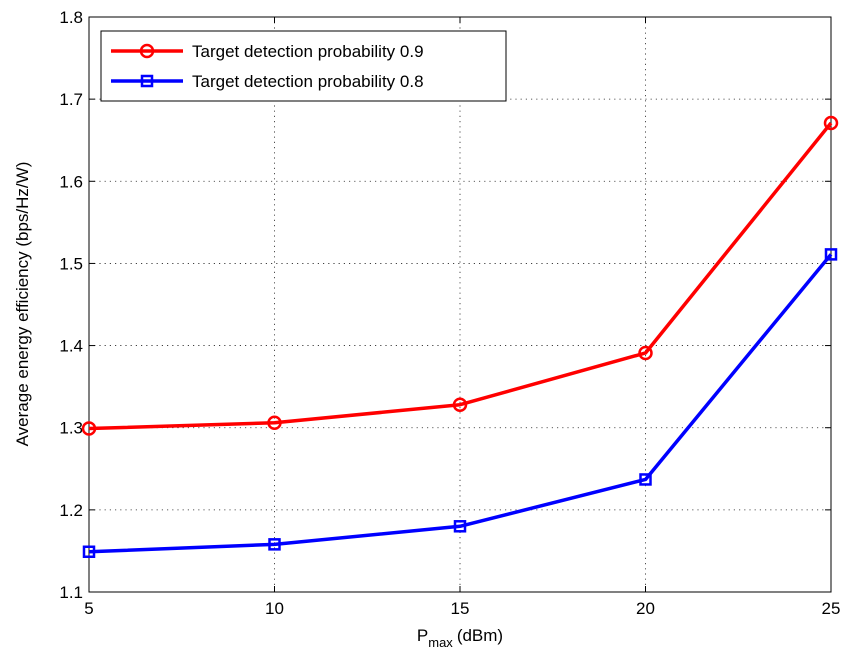 The height and width of the screenshot is (662, 849). What do you see at coordinates (71, 17) in the screenshot?
I see `y-tick-label: 1.8` at bounding box center [71, 17].